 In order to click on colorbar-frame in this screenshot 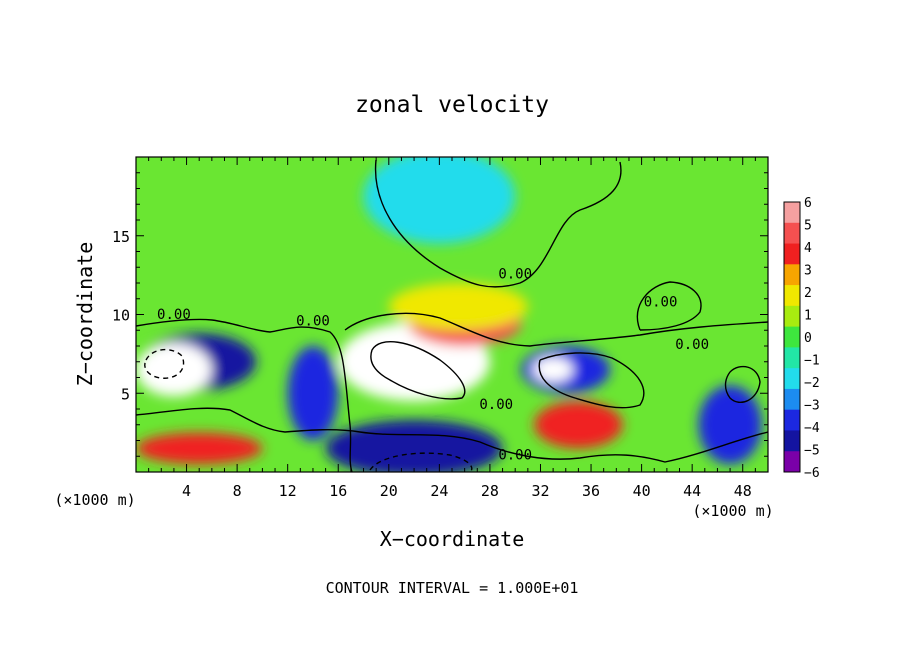, I will do `click(792, 337)`.